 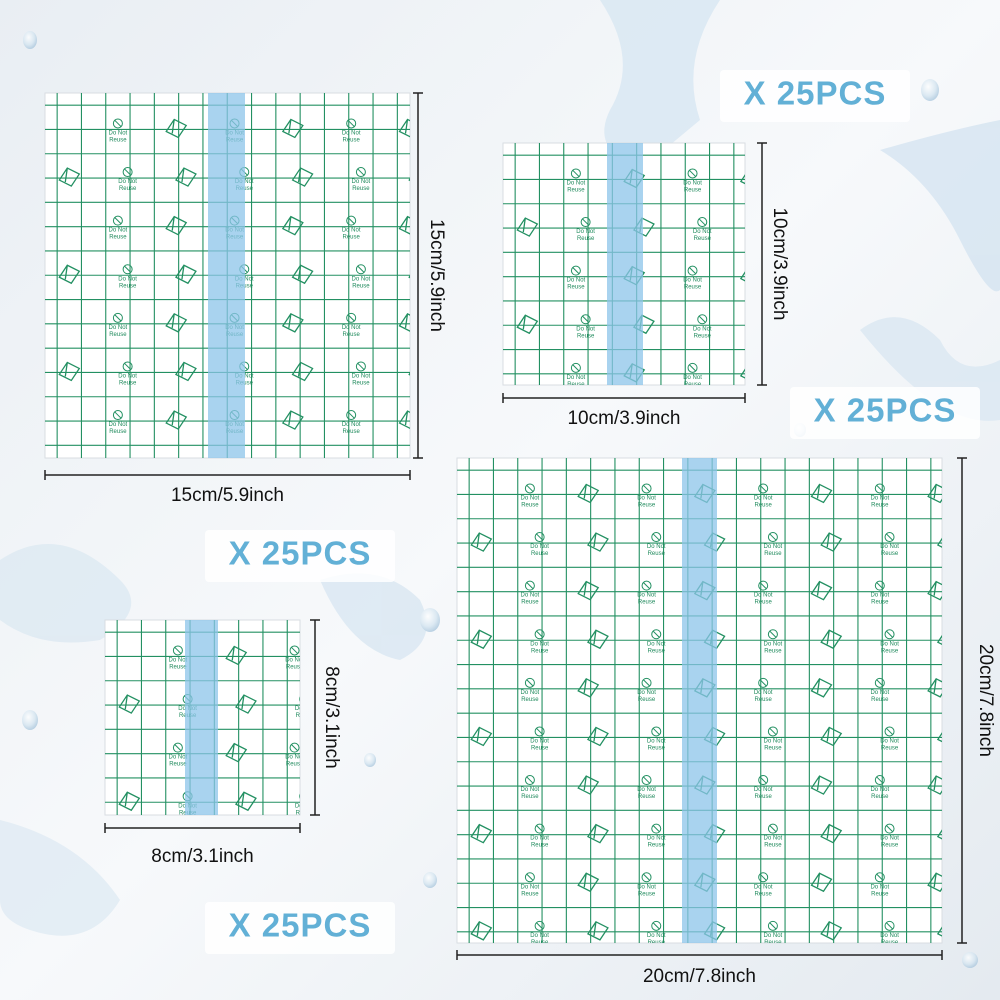 What do you see at coordinates (331, 717) in the screenshot?
I see `height-label: 8cm/3.1inch` at bounding box center [331, 717].